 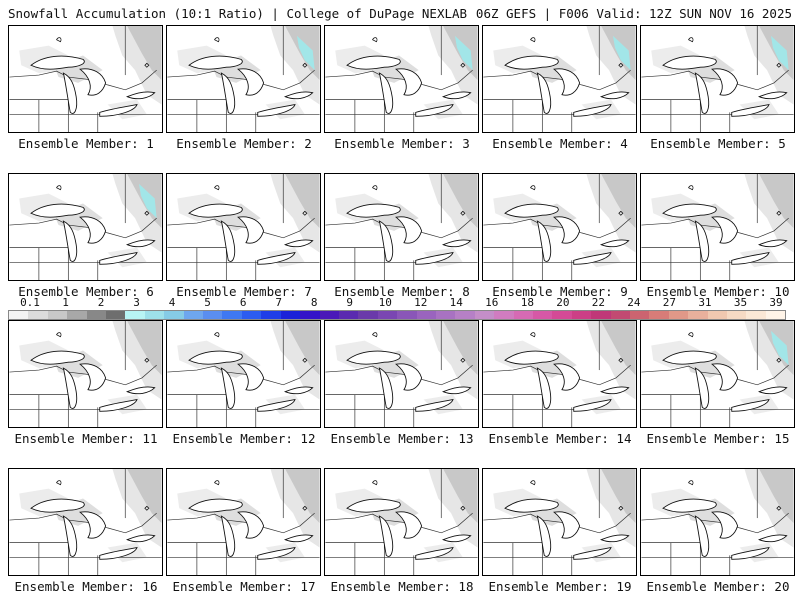 What do you see at coordinates (244, 438) in the screenshot?
I see `ensemble-member-label: Ensemble Member: 12` at bounding box center [244, 438].